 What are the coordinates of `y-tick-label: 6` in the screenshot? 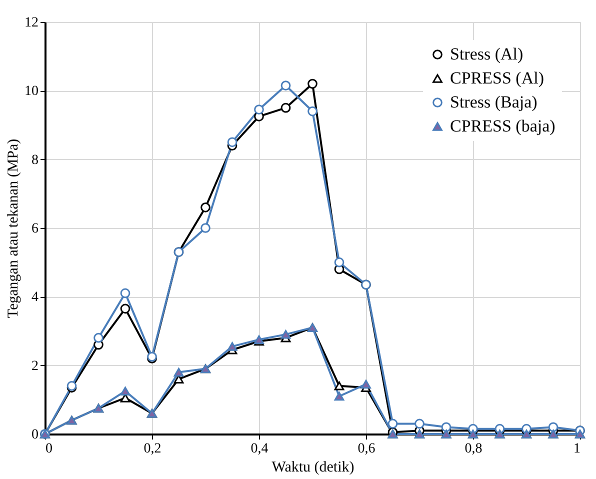 It's located at (35, 229).